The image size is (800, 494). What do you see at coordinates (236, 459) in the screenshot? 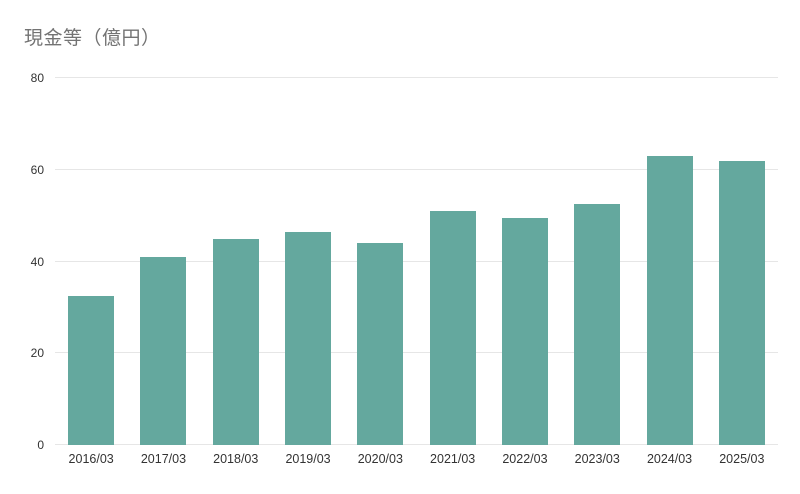
I see `x-axis-tick-label: 2018/03` at bounding box center [236, 459].